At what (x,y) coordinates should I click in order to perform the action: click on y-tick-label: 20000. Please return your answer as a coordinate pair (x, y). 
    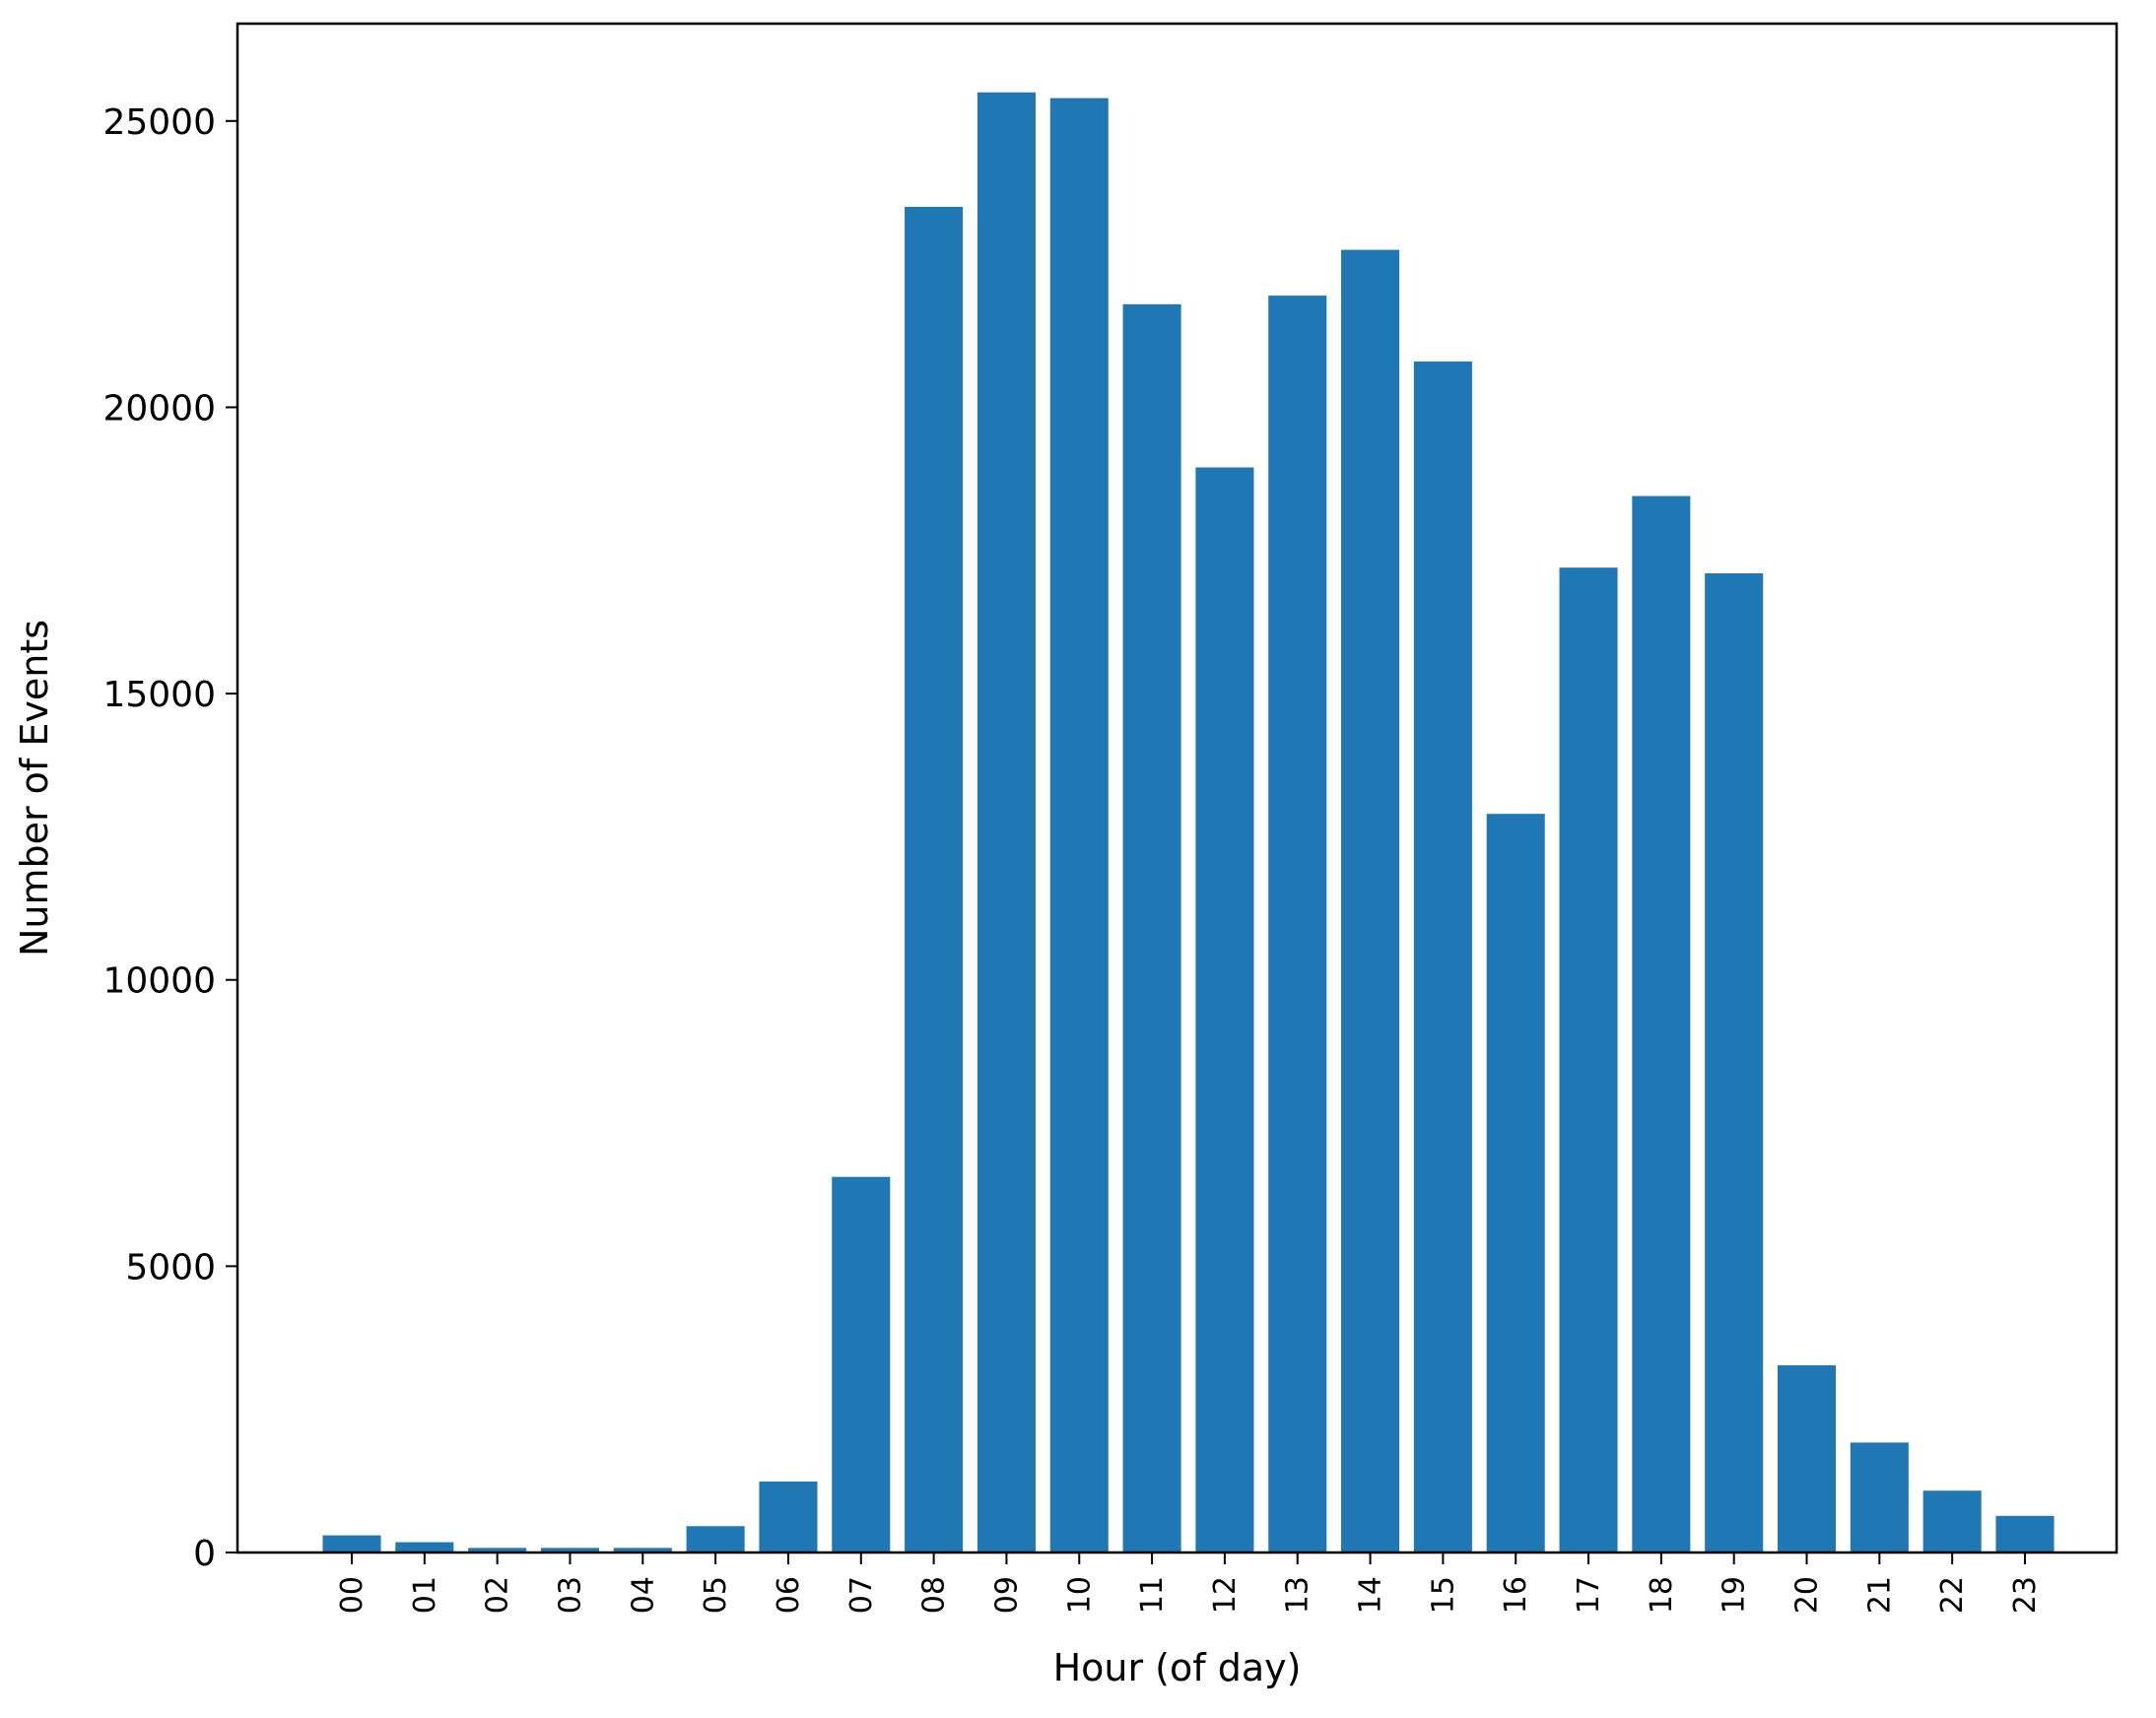
    Looking at the image, I should click on (159, 408).